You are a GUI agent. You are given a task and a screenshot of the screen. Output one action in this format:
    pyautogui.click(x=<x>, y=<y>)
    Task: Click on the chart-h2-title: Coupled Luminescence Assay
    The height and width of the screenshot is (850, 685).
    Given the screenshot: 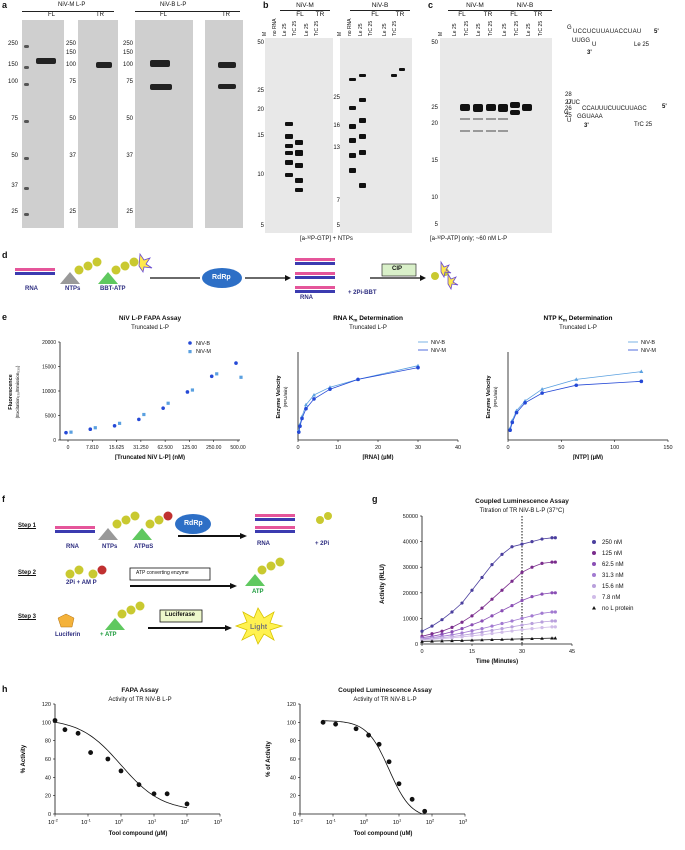 What is the action you would take?
    pyautogui.click(x=385, y=690)
    